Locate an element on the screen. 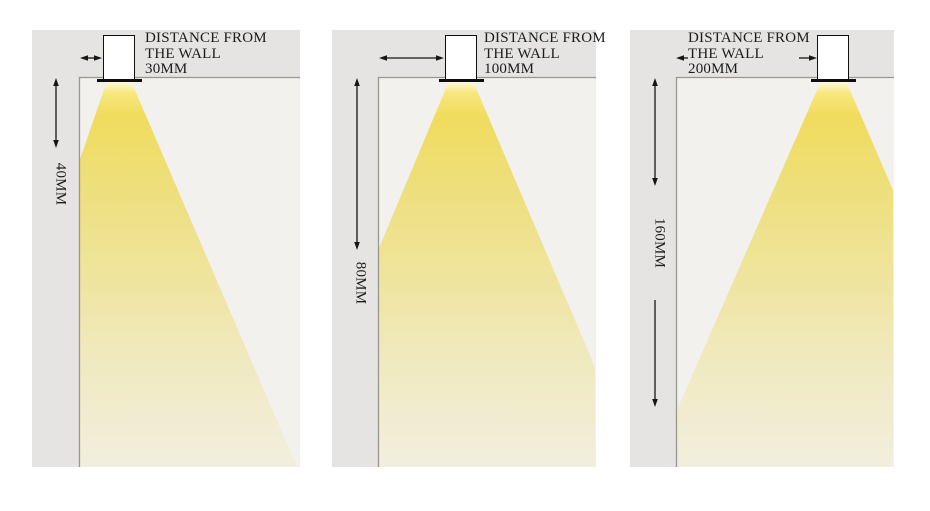  drop-label-40mm: 40MM is located at coordinates (60, 184).